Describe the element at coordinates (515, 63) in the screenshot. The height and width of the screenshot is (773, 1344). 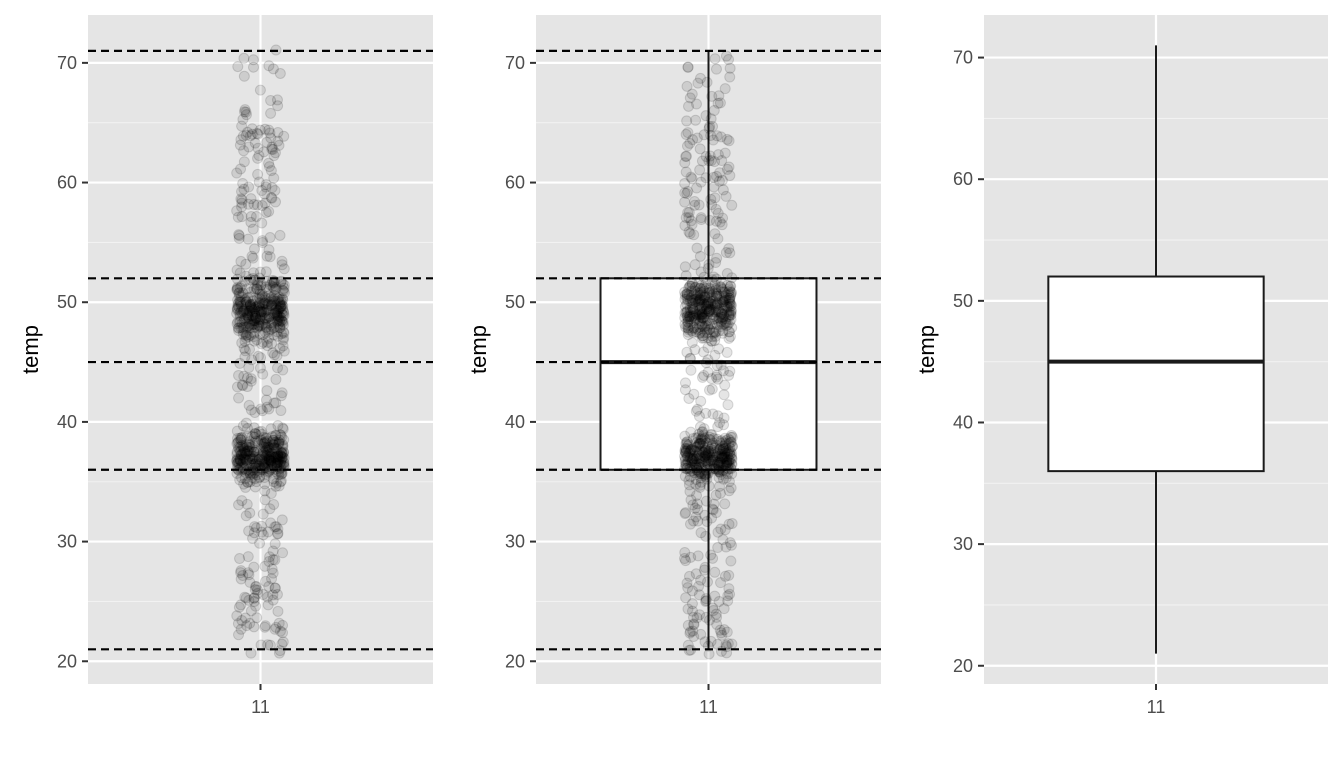
I see `y-tick-label: 70` at that location.